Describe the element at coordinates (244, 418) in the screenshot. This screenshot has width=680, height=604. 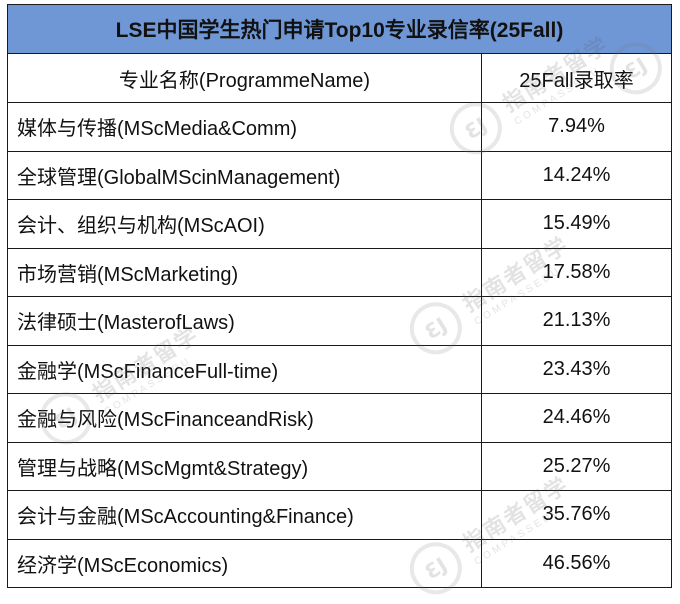
I see `programme-name: 金融与风险(MScFinanceandRisk)` at that location.